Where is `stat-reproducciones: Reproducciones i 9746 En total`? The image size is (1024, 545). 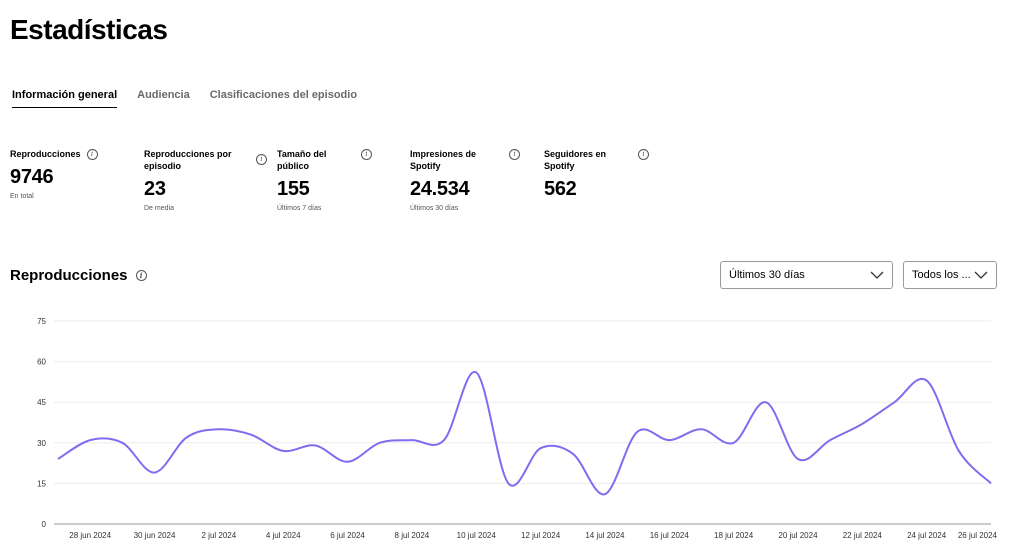
stat-reproducciones: Reproducciones i 9746 En total is located at coordinates (54, 174).